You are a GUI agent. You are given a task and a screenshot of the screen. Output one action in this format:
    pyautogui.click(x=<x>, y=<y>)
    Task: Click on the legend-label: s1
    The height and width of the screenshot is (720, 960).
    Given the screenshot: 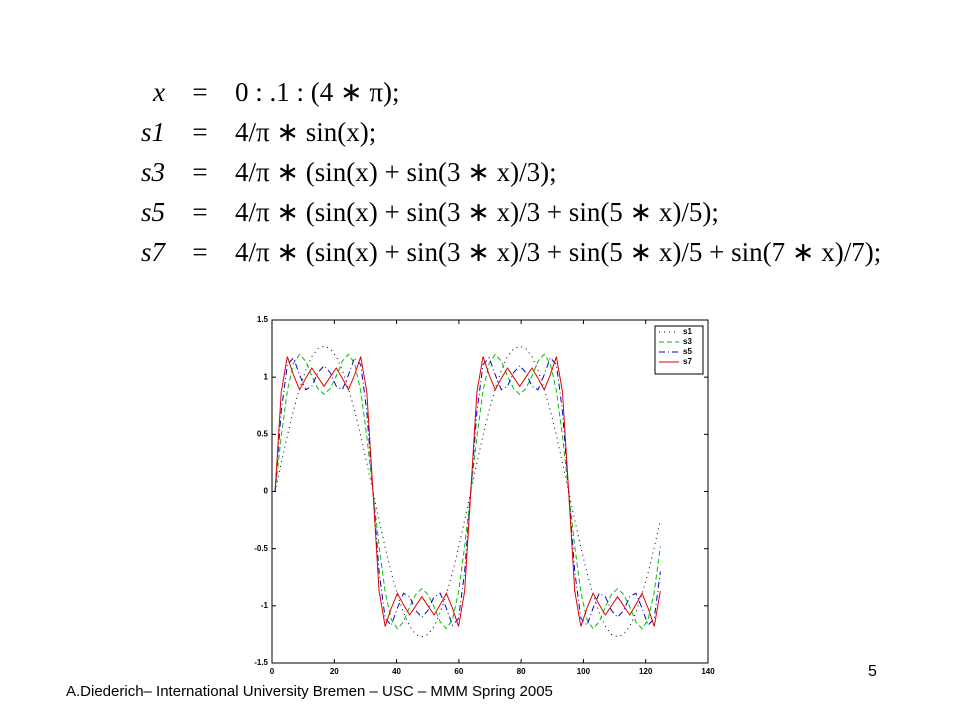 What is the action you would take?
    pyautogui.click(x=687, y=331)
    